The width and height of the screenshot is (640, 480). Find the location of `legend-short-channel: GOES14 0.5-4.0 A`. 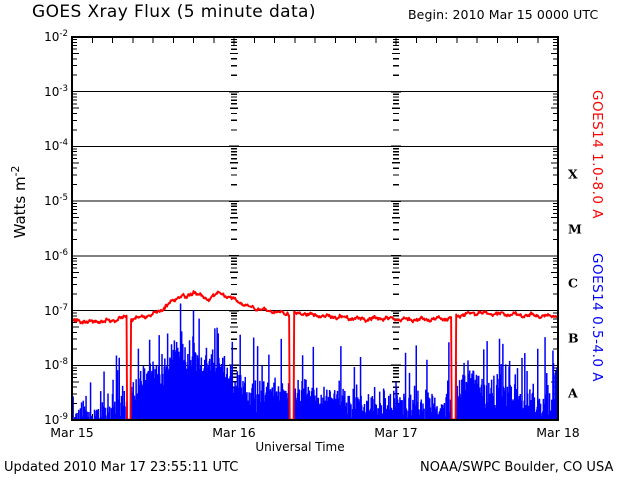

legend-short-channel: GOES14 0.5-4.0 A is located at coordinates (597, 317).